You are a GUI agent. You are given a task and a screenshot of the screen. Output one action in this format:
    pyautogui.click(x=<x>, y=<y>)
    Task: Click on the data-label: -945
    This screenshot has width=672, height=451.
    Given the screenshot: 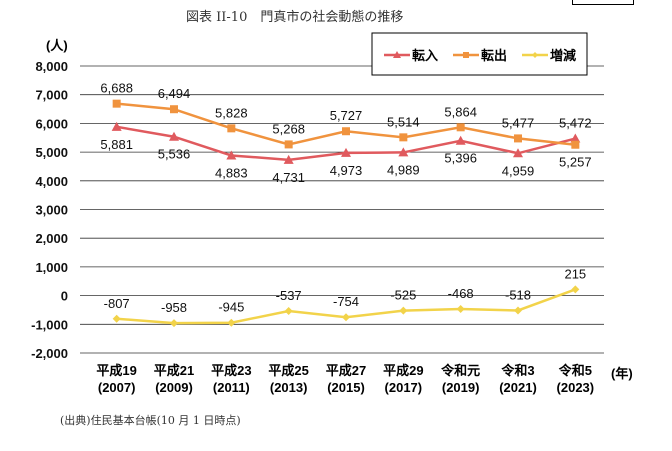 What is the action you would take?
    pyautogui.click(x=231, y=307)
    